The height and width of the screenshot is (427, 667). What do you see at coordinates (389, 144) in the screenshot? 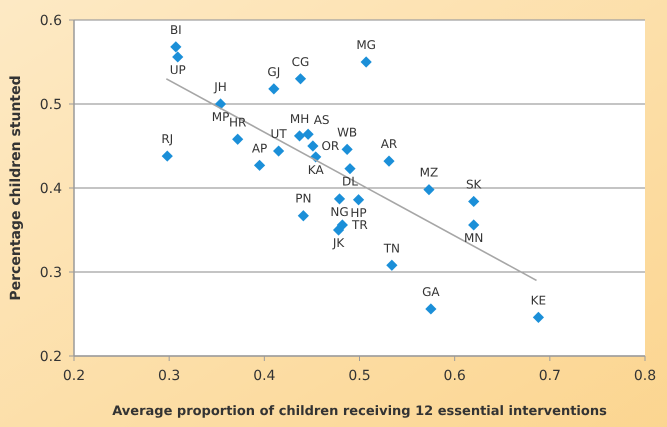
I see `annotation: AR` at bounding box center [389, 144].